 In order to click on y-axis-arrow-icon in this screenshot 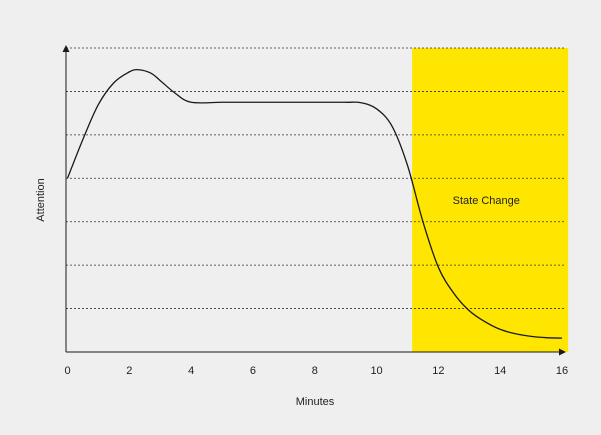, I will do `click(66, 48)`.